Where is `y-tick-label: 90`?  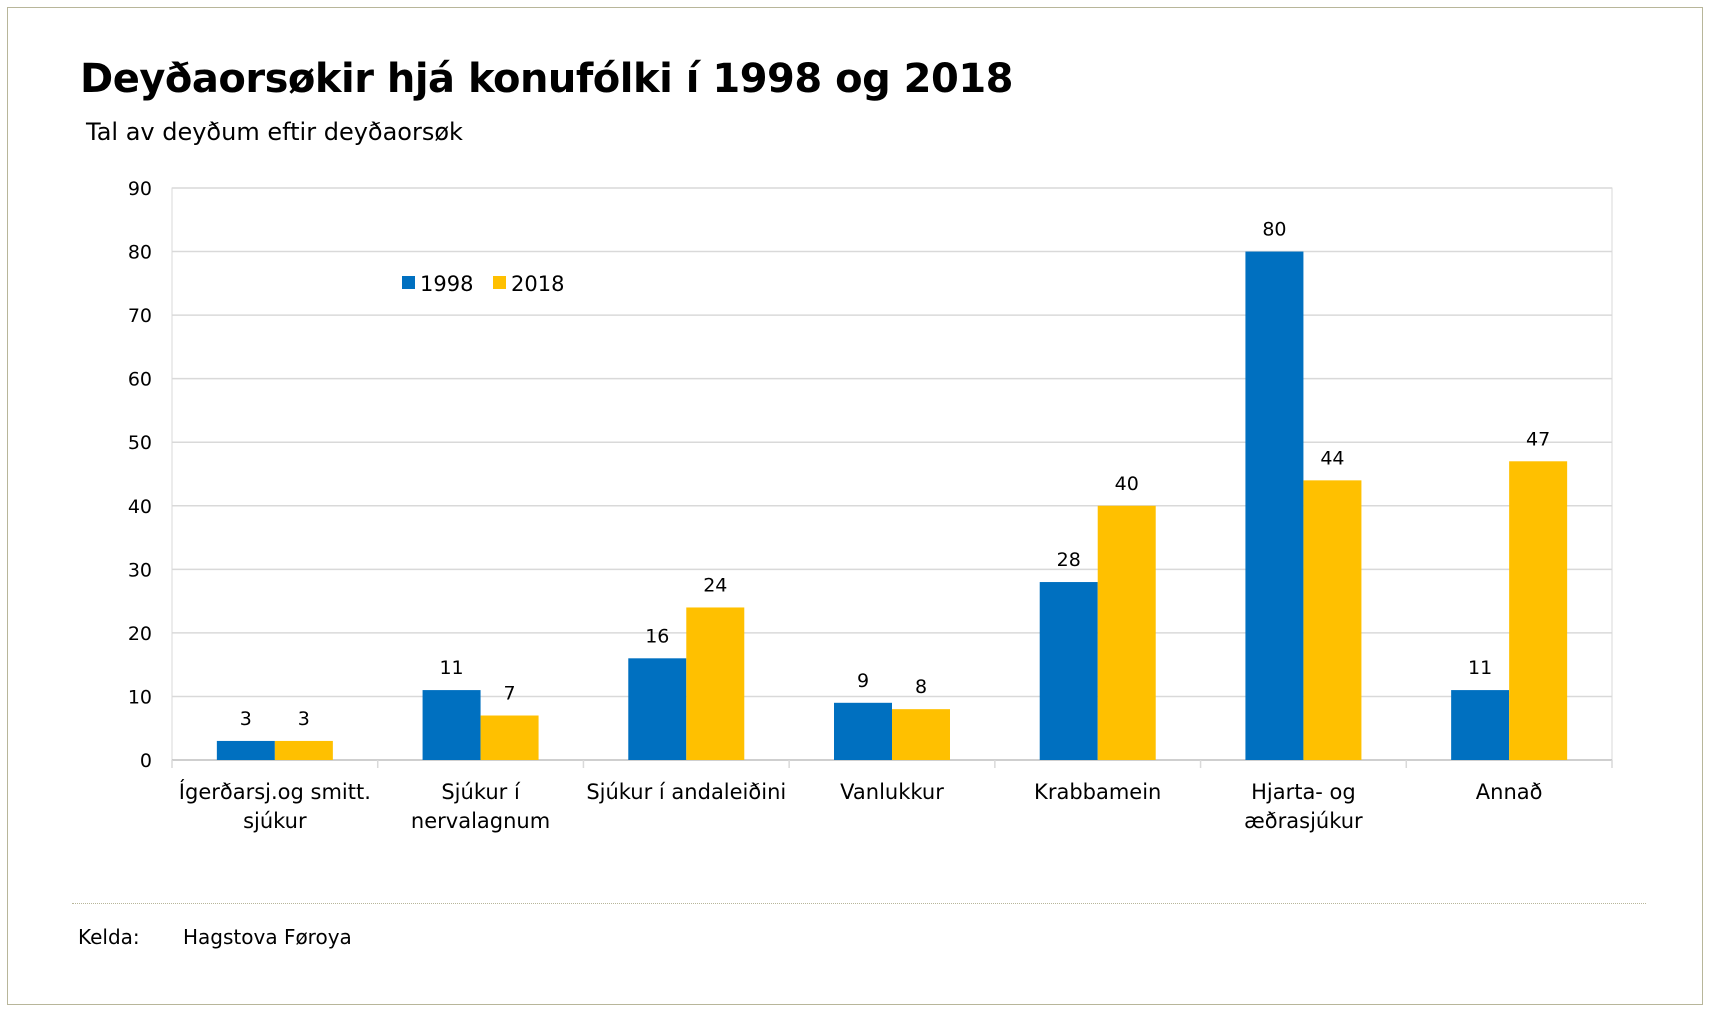
y-tick-label: 90 is located at coordinates (140, 189).